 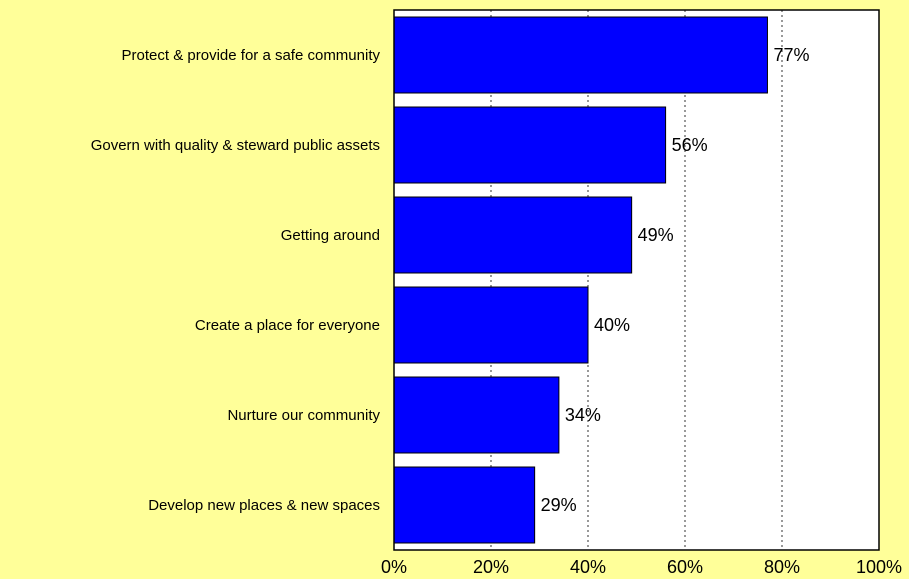 What do you see at coordinates (583, 415) in the screenshot?
I see `value-label: 34%` at bounding box center [583, 415].